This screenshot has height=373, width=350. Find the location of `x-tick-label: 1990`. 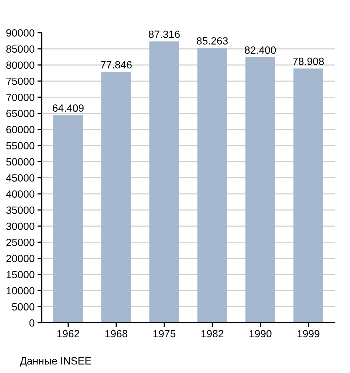

x-tick-label: 1990 is located at coordinates (261, 334).